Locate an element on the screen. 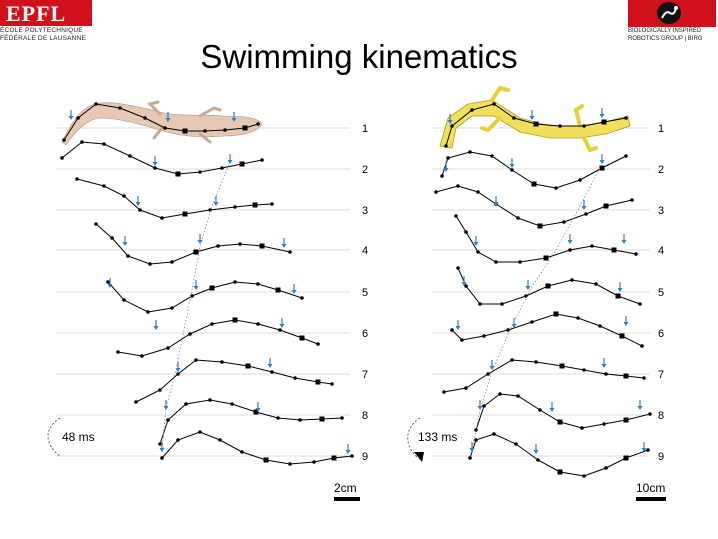 The height and width of the screenshot is (539, 718). right-row-number: 1 is located at coordinates (661, 129).